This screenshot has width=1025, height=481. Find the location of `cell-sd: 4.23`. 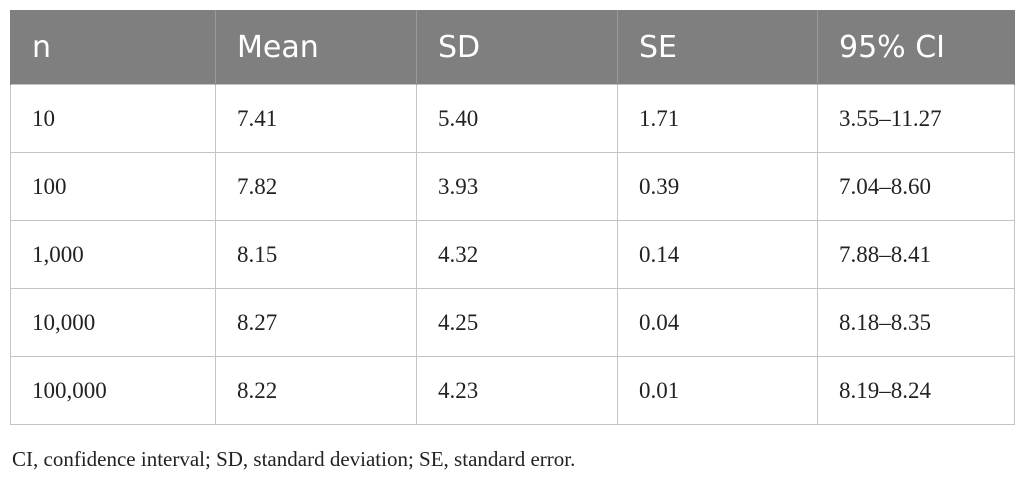

cell-sd: 4.23 is located at coordinates (517, 390).